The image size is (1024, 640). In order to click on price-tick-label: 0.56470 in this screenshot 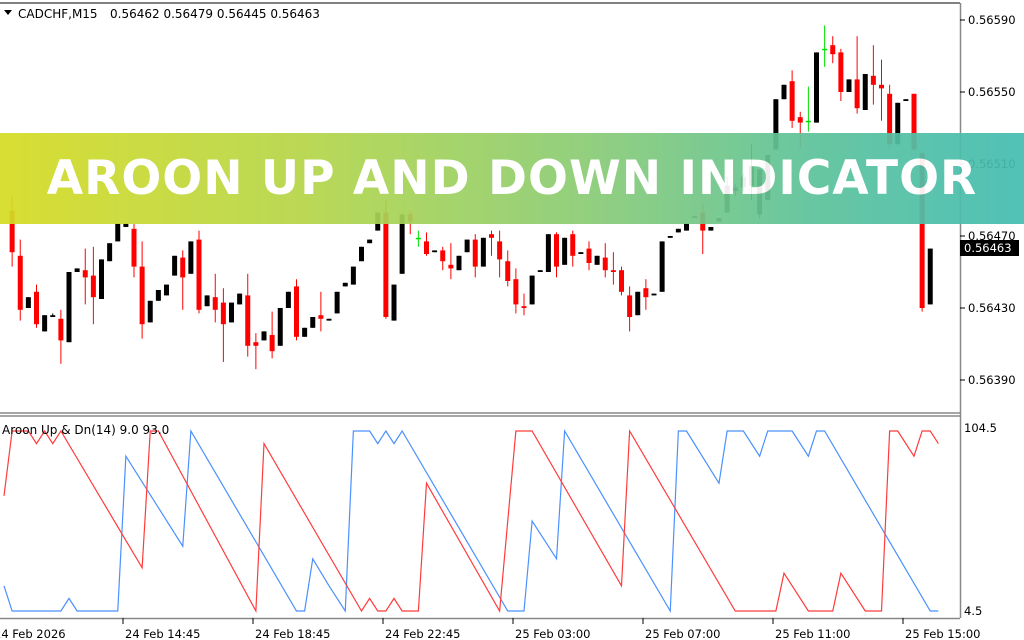, I will do `click(992, 236)`.